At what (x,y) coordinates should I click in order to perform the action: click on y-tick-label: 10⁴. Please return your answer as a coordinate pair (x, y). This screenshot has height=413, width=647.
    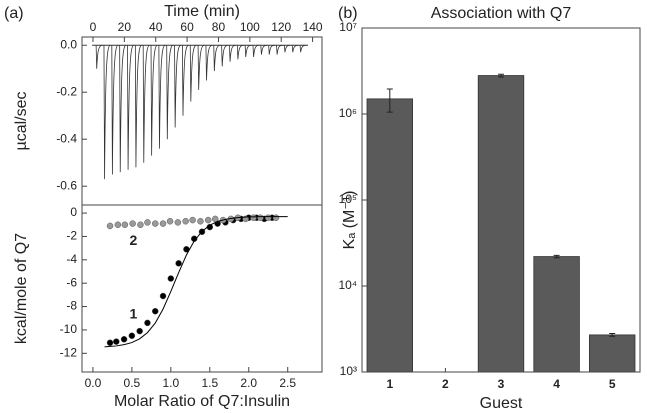
    Looking at the image, I should click on (347, 285).